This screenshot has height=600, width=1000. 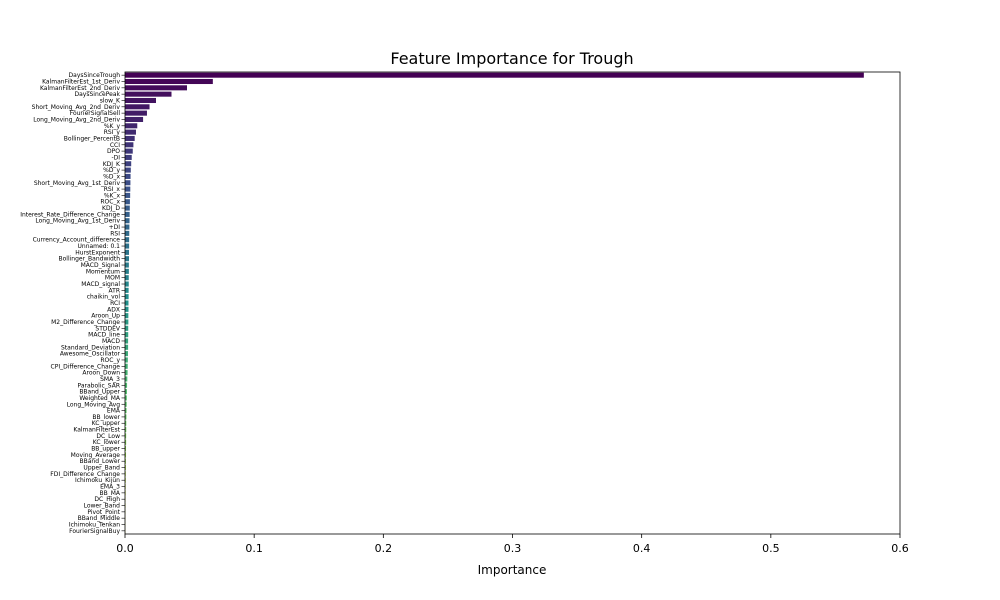 I want to click on y-tick-label: DaysSincePeak, so click(x=98, y=94).